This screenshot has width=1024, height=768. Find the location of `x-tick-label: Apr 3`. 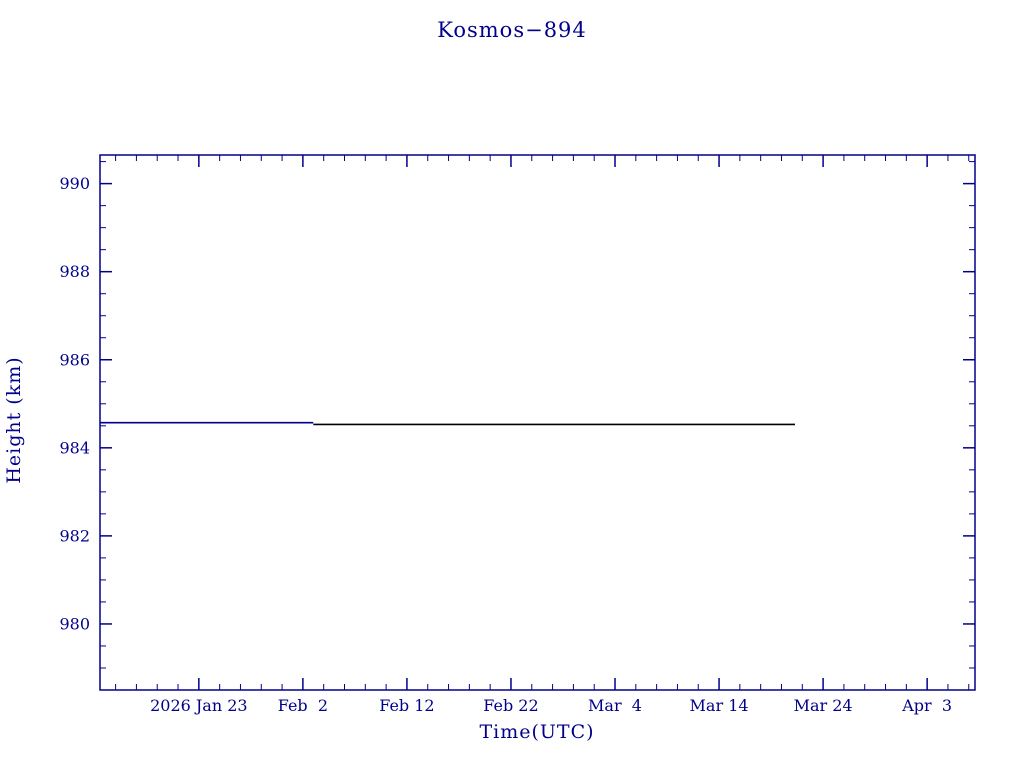

x-tick-label: Apr 3 is located at coordinates (926, 705).